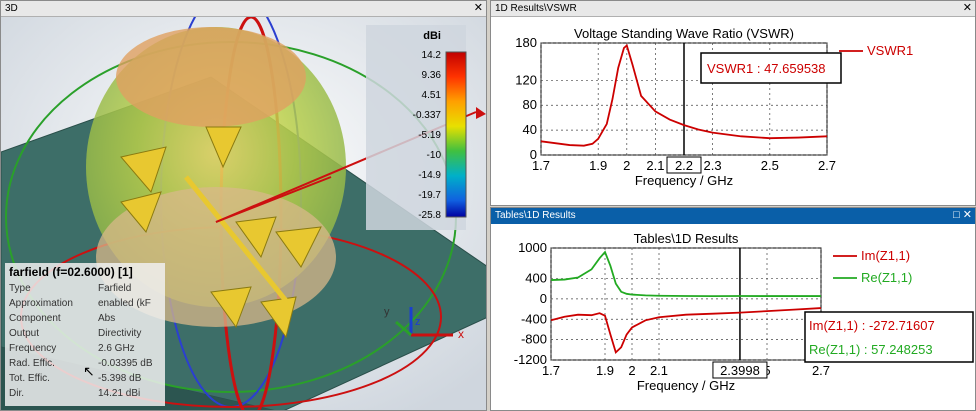 The image size is (976, 411). Describe the element at coordinates (89, 371) in the screenshot. I see `mouse-cursor-icon: ↖` at that location.